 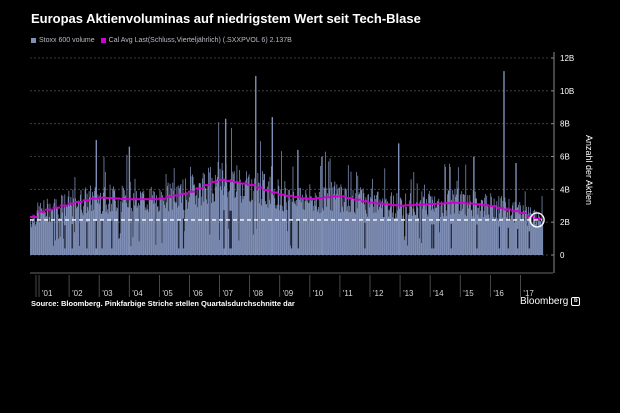 What do you see at coordinates (567, 91) in the screenshot?
I see `y-tick-label: 10B` at bounding box center [567, 91].